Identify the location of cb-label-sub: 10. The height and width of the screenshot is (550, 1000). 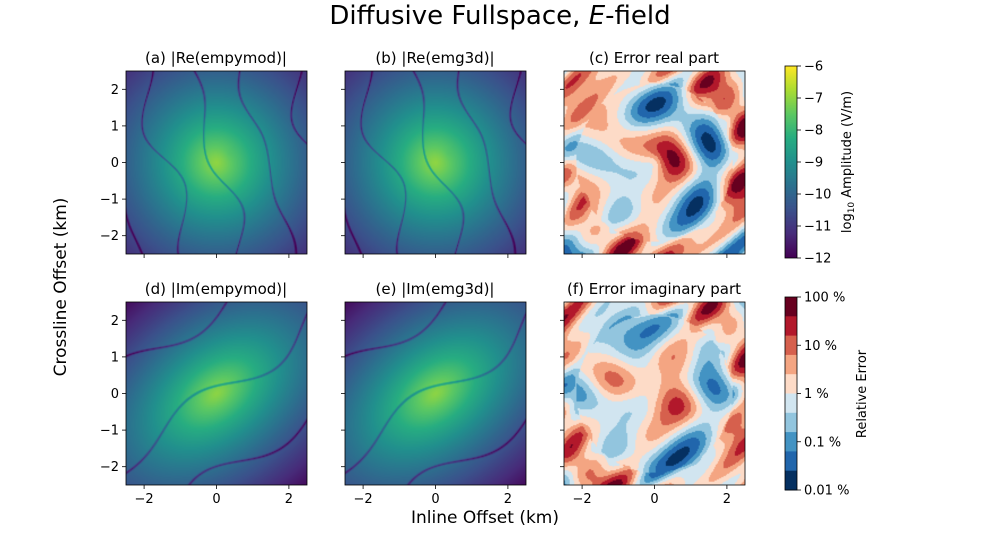
(852, 208).